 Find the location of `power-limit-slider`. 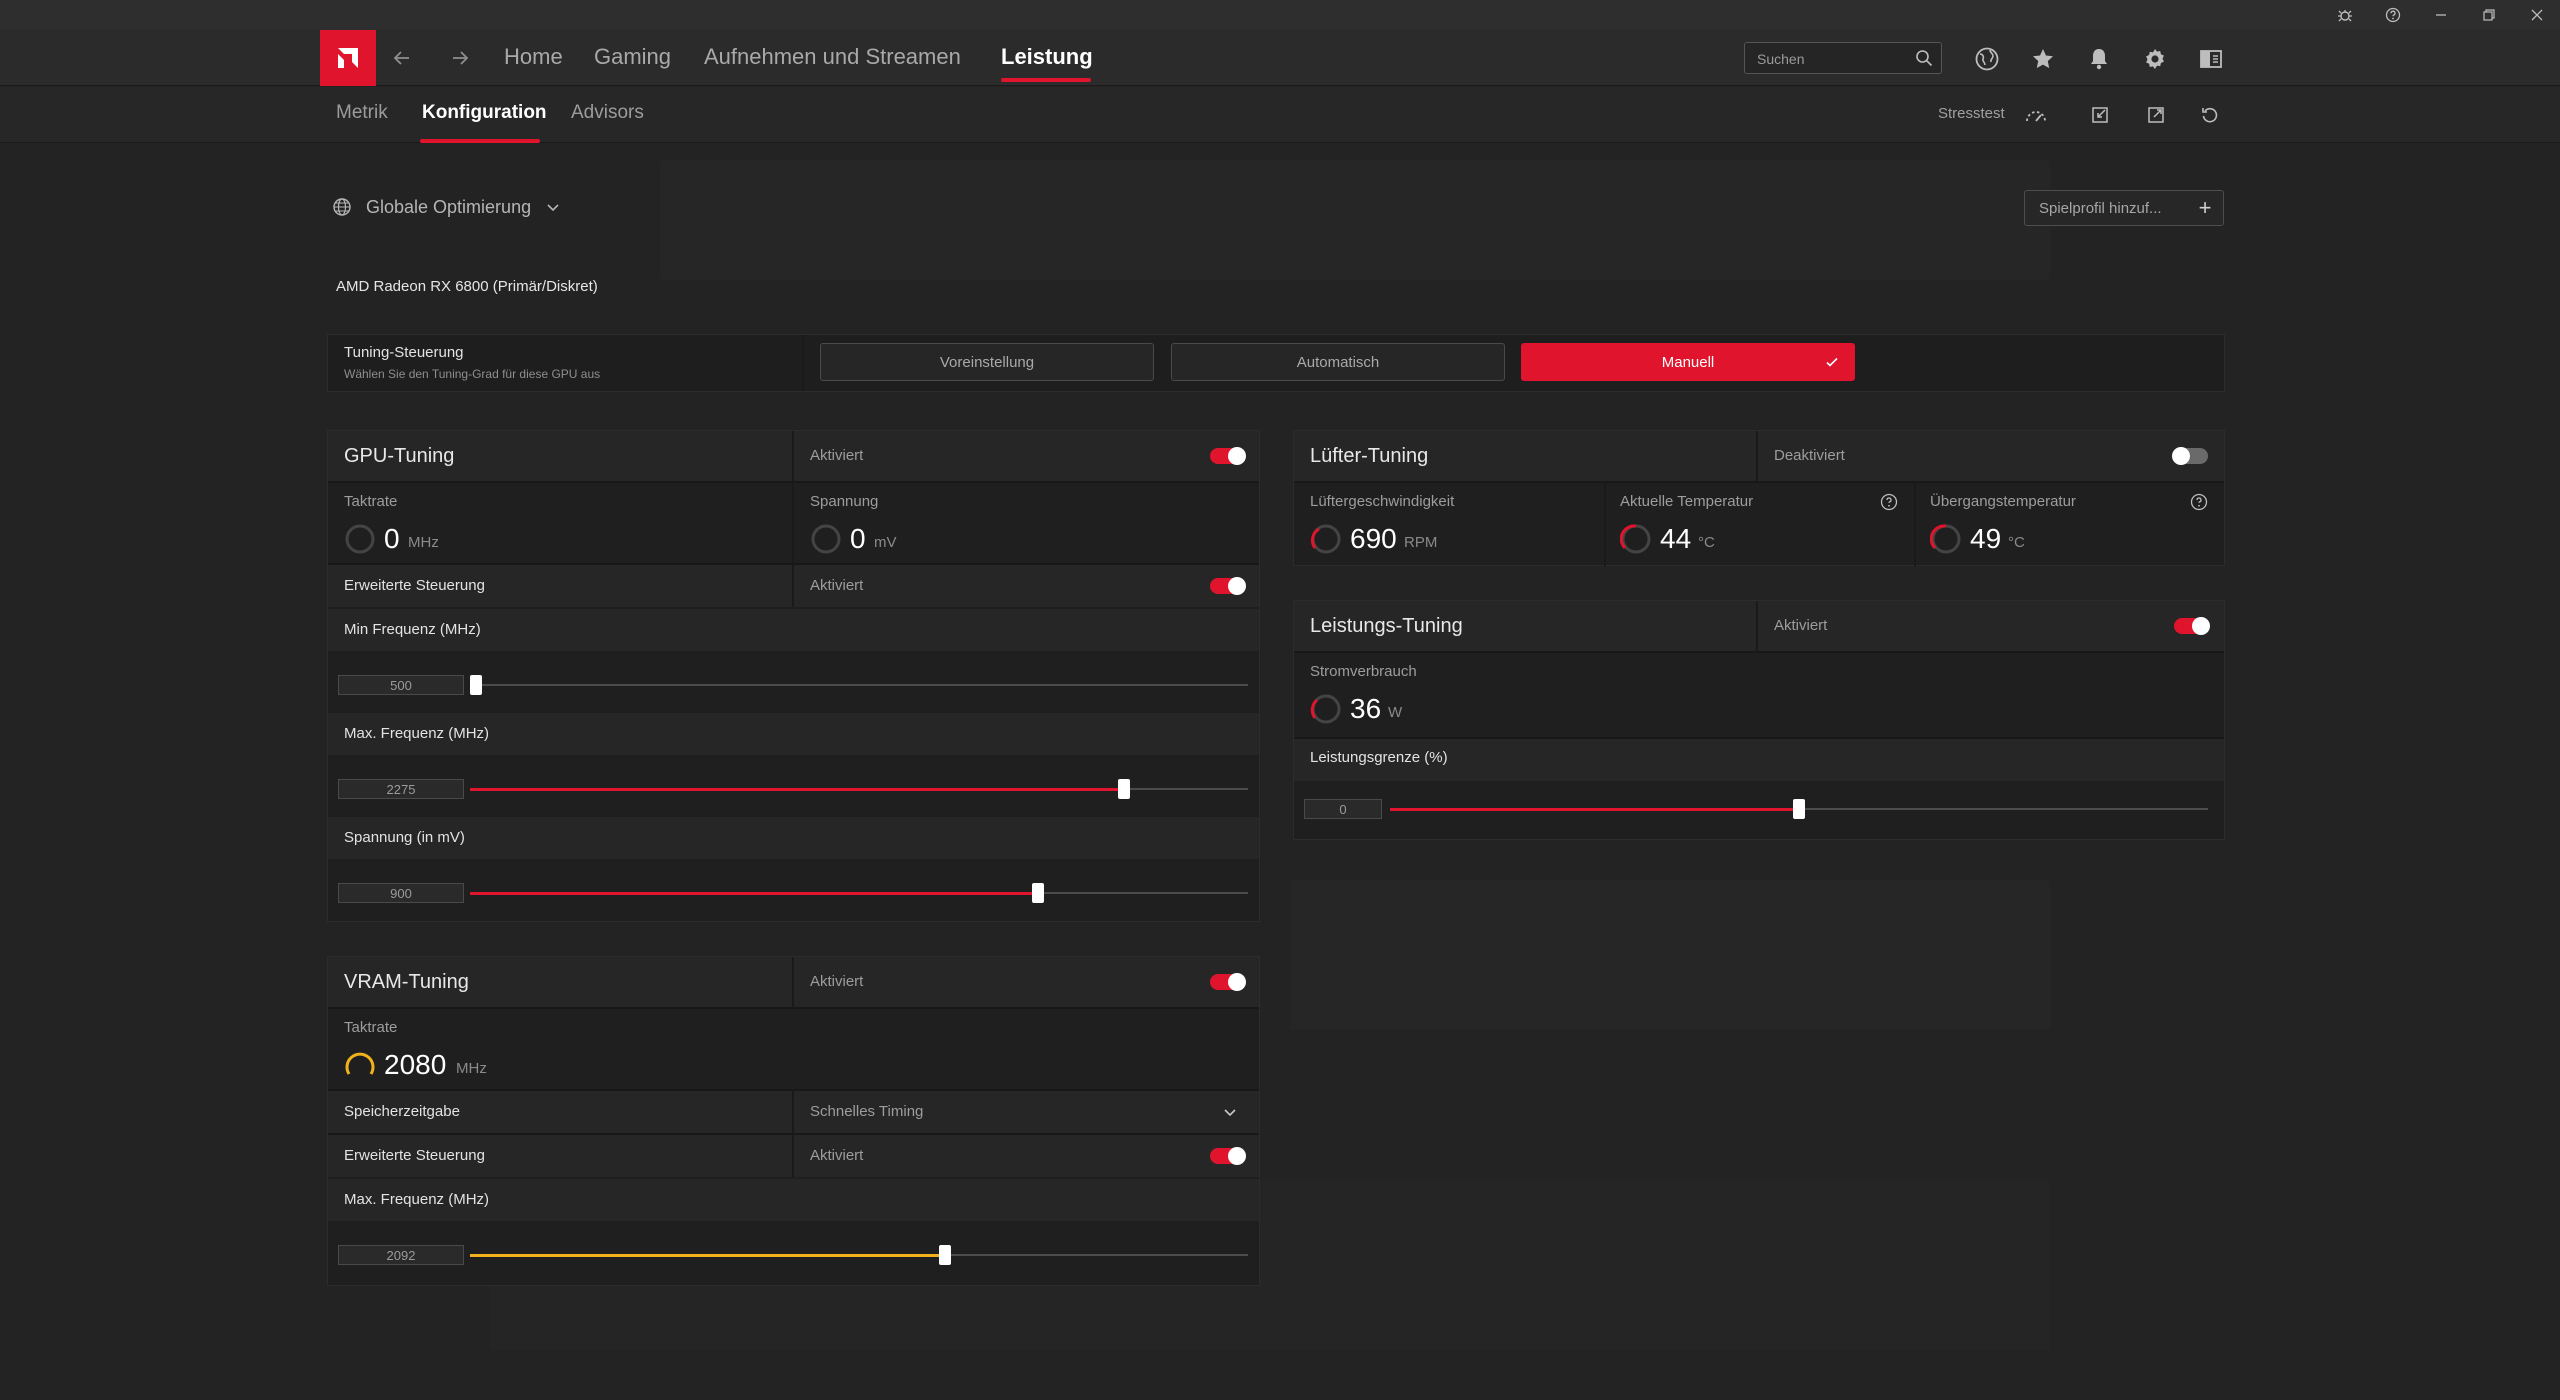

power-limit-slider is located at coordinates (1799, 809).